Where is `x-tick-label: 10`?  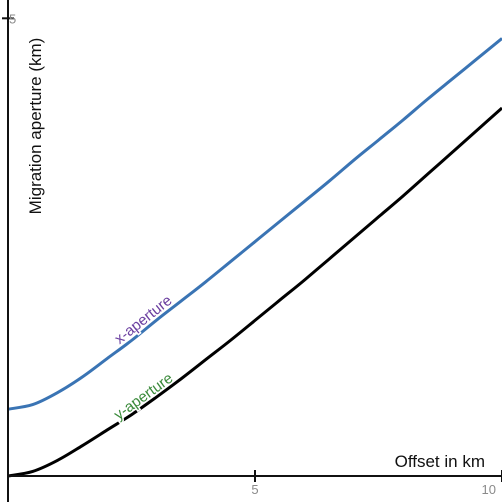 x-tick-label: 10 is located at coordinates (489, 489).